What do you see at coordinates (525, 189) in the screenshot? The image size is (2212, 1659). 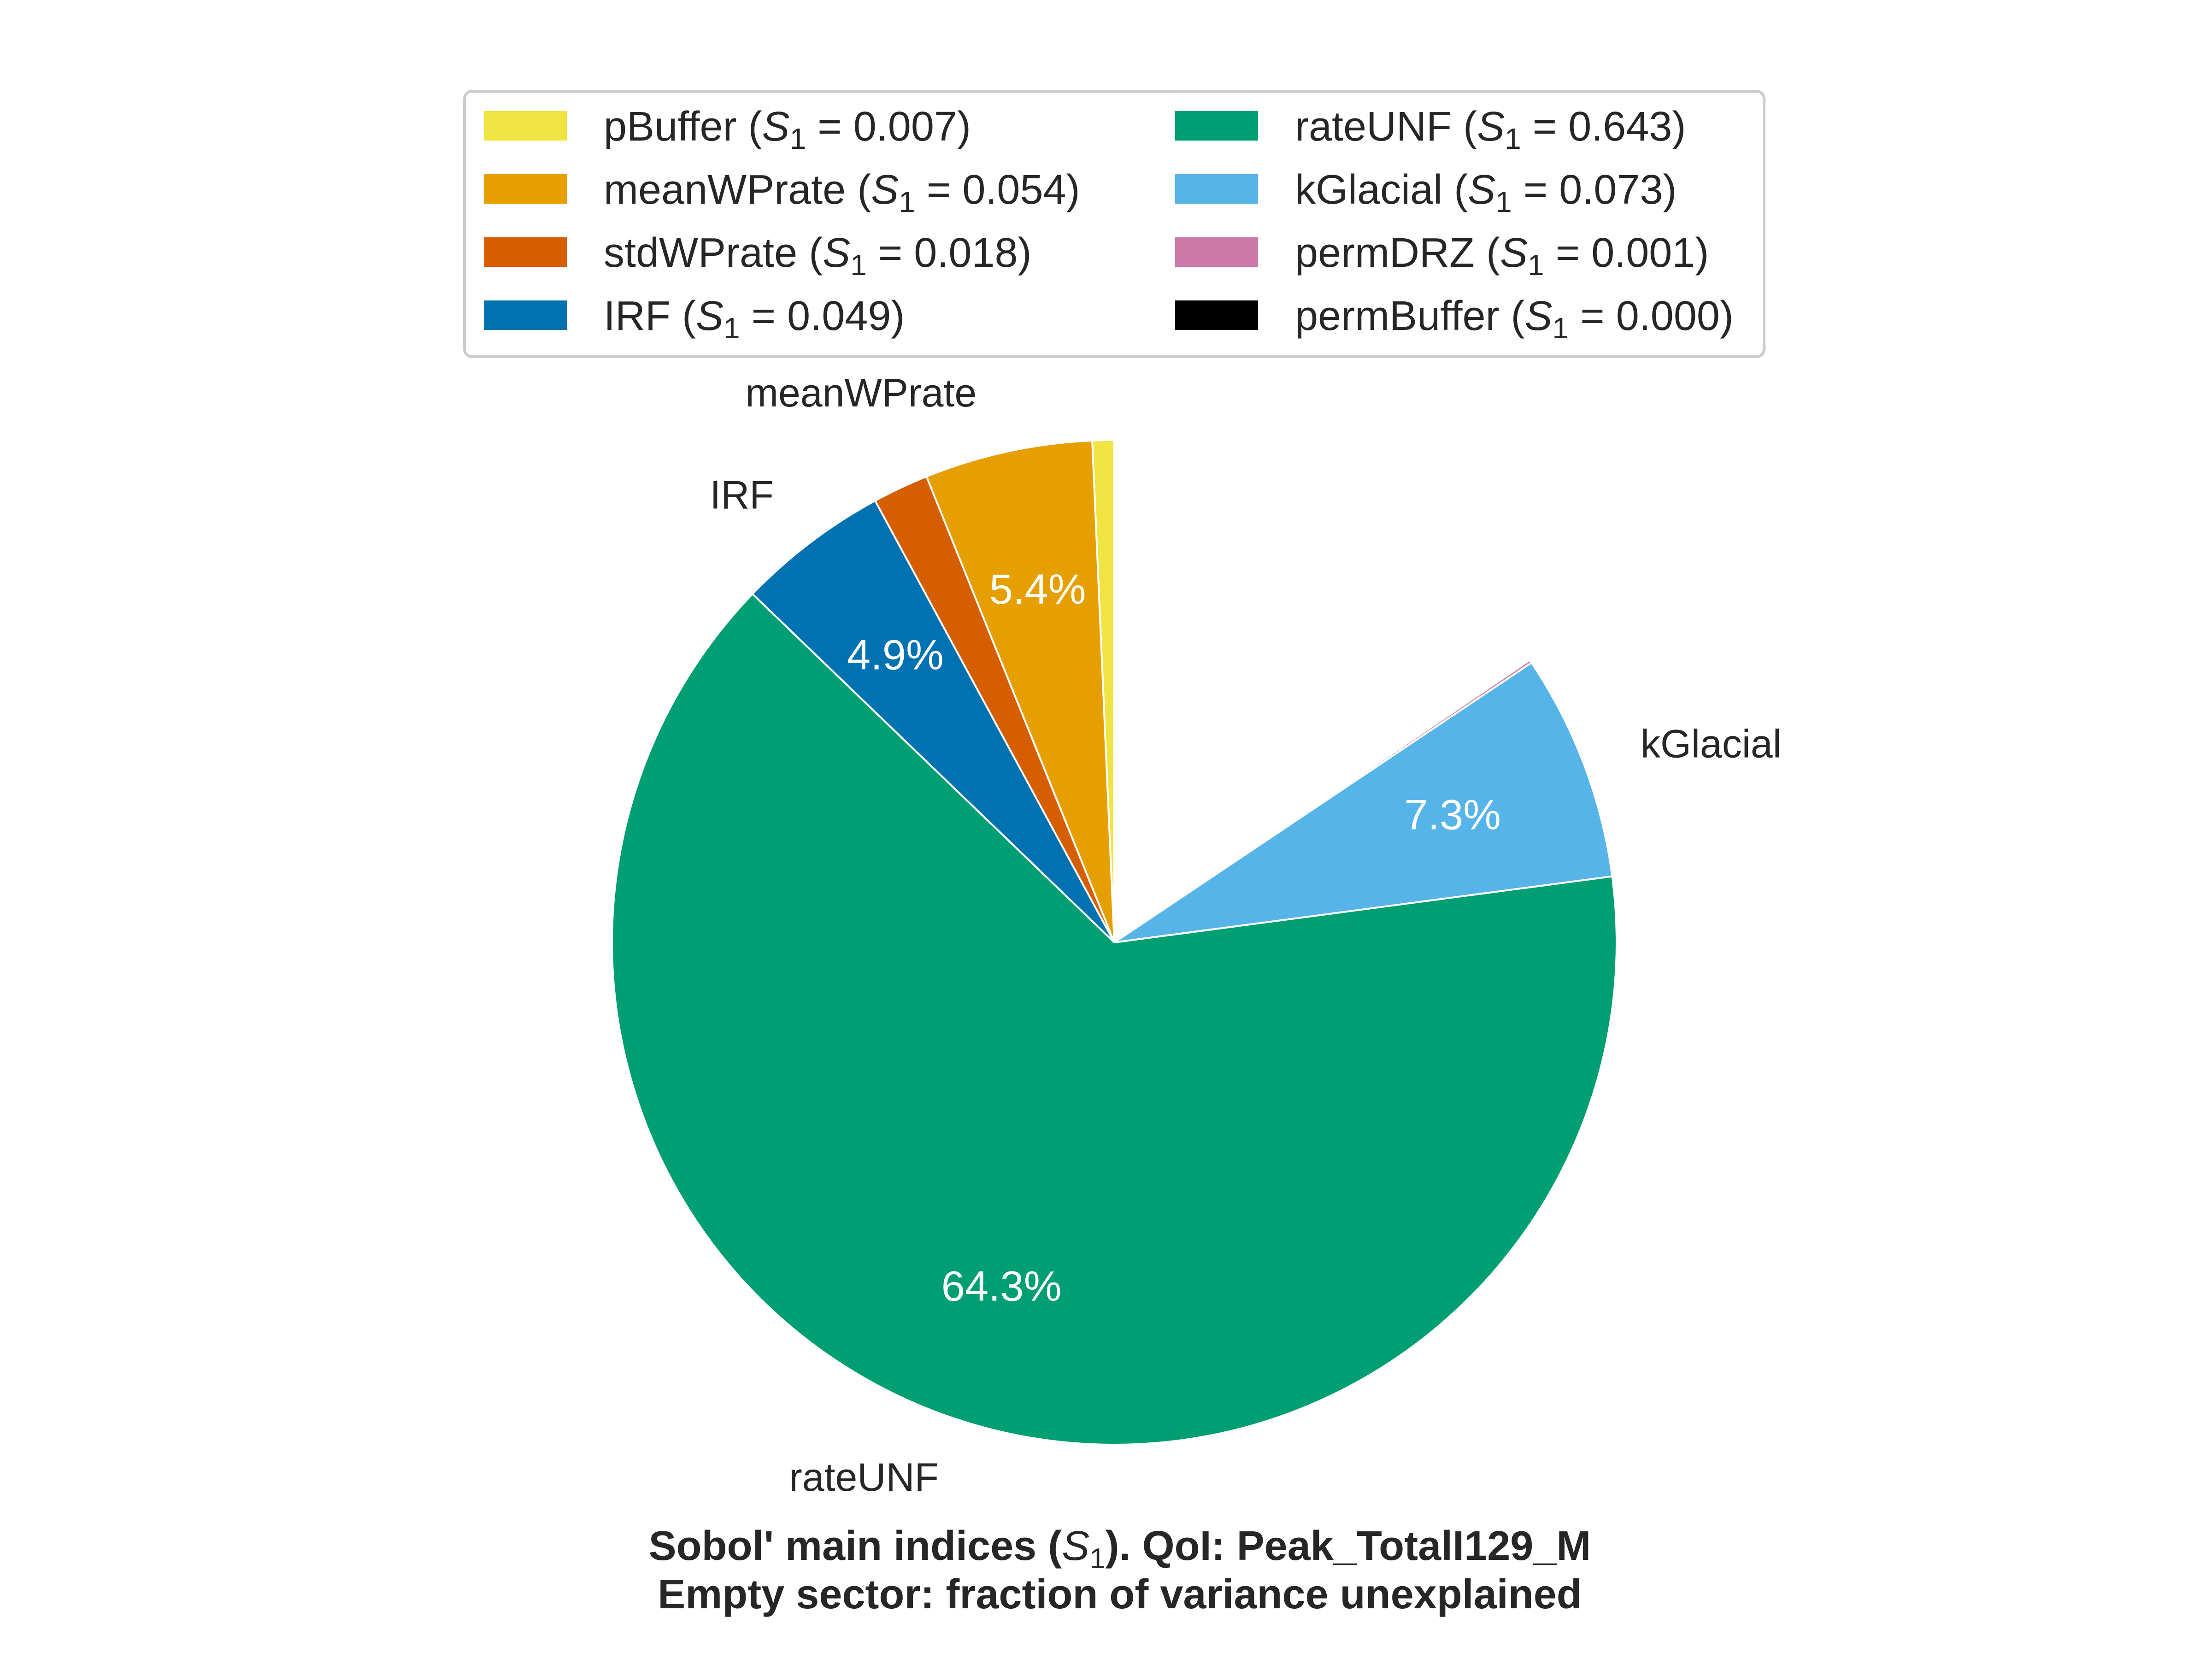 I see `legend-swatch-meanWPrate` at bounding box center [525, 189].